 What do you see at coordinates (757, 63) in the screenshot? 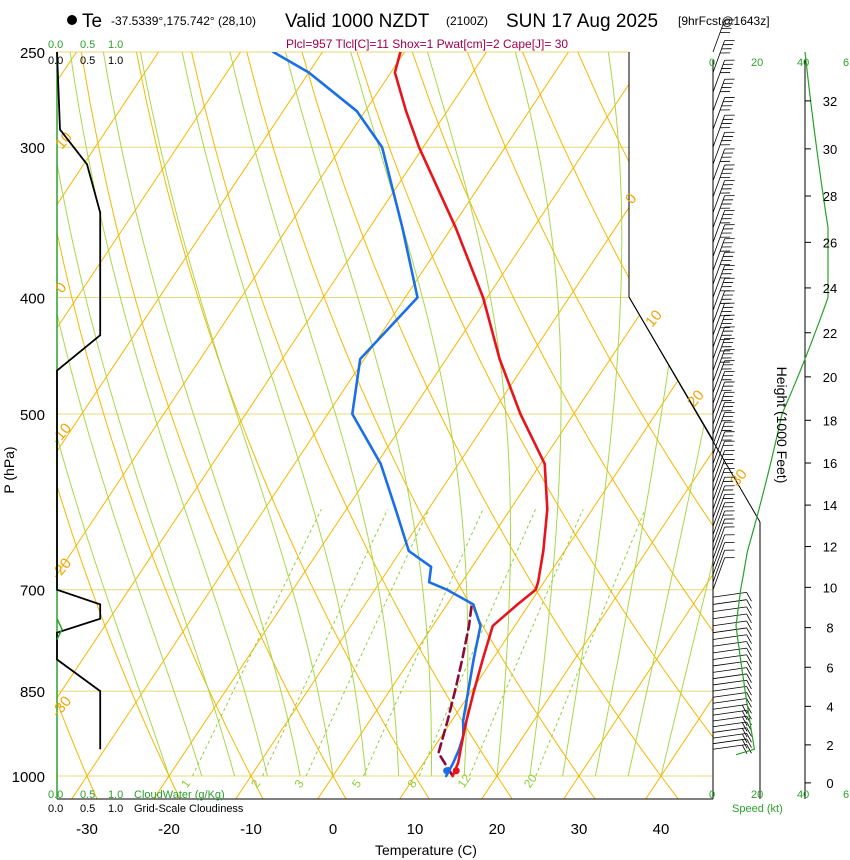
I see `speed-top-20: 20` at bounding box center [757, 63].